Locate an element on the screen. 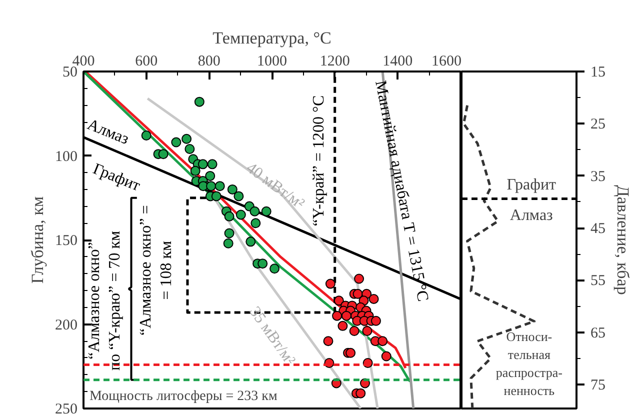  x-tick-label: 800 is located at coordinates (209, 62).